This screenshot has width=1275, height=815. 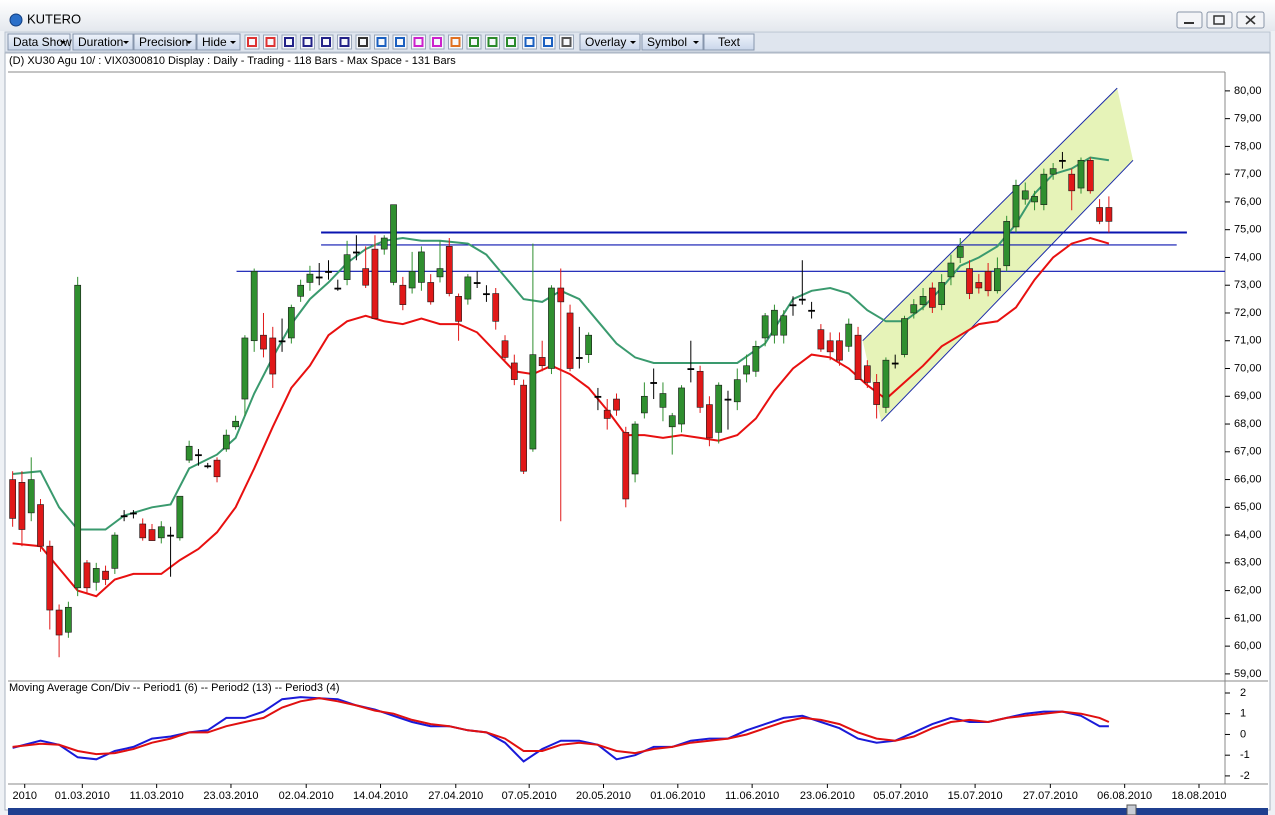 What do you see at coordinates (1124, 796) in the screenshot?
I see `x-tick-label: 06.08.2010` at bounding box center [1124, 796].